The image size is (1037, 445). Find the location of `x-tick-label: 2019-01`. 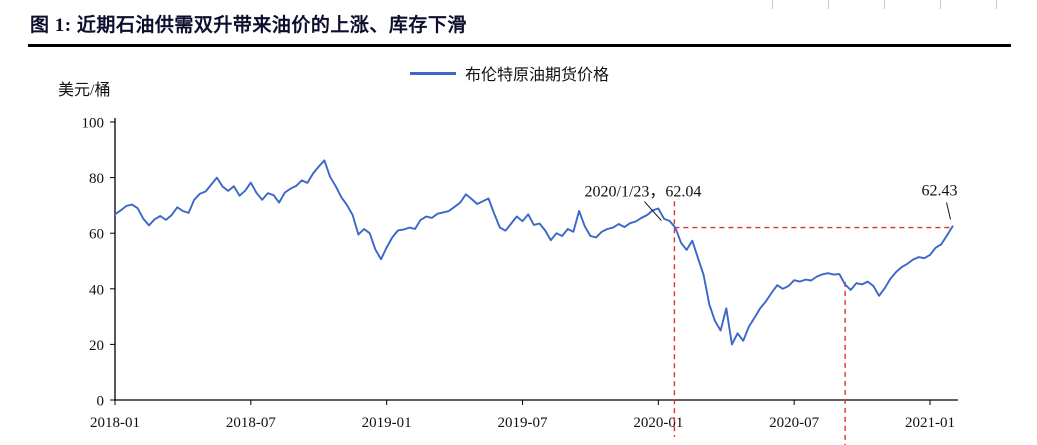

x-tick-label: 2019-01 is located at coordinates (387, 423).